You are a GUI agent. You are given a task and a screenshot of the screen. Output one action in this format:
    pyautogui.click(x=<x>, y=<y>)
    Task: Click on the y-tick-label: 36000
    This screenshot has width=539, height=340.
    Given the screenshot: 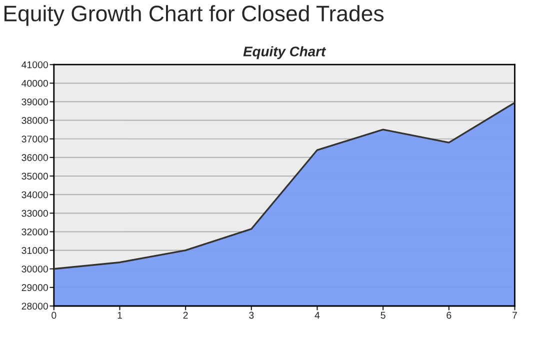 What is the action you would take?
    pyautogui.click(x=35, y=158)
    